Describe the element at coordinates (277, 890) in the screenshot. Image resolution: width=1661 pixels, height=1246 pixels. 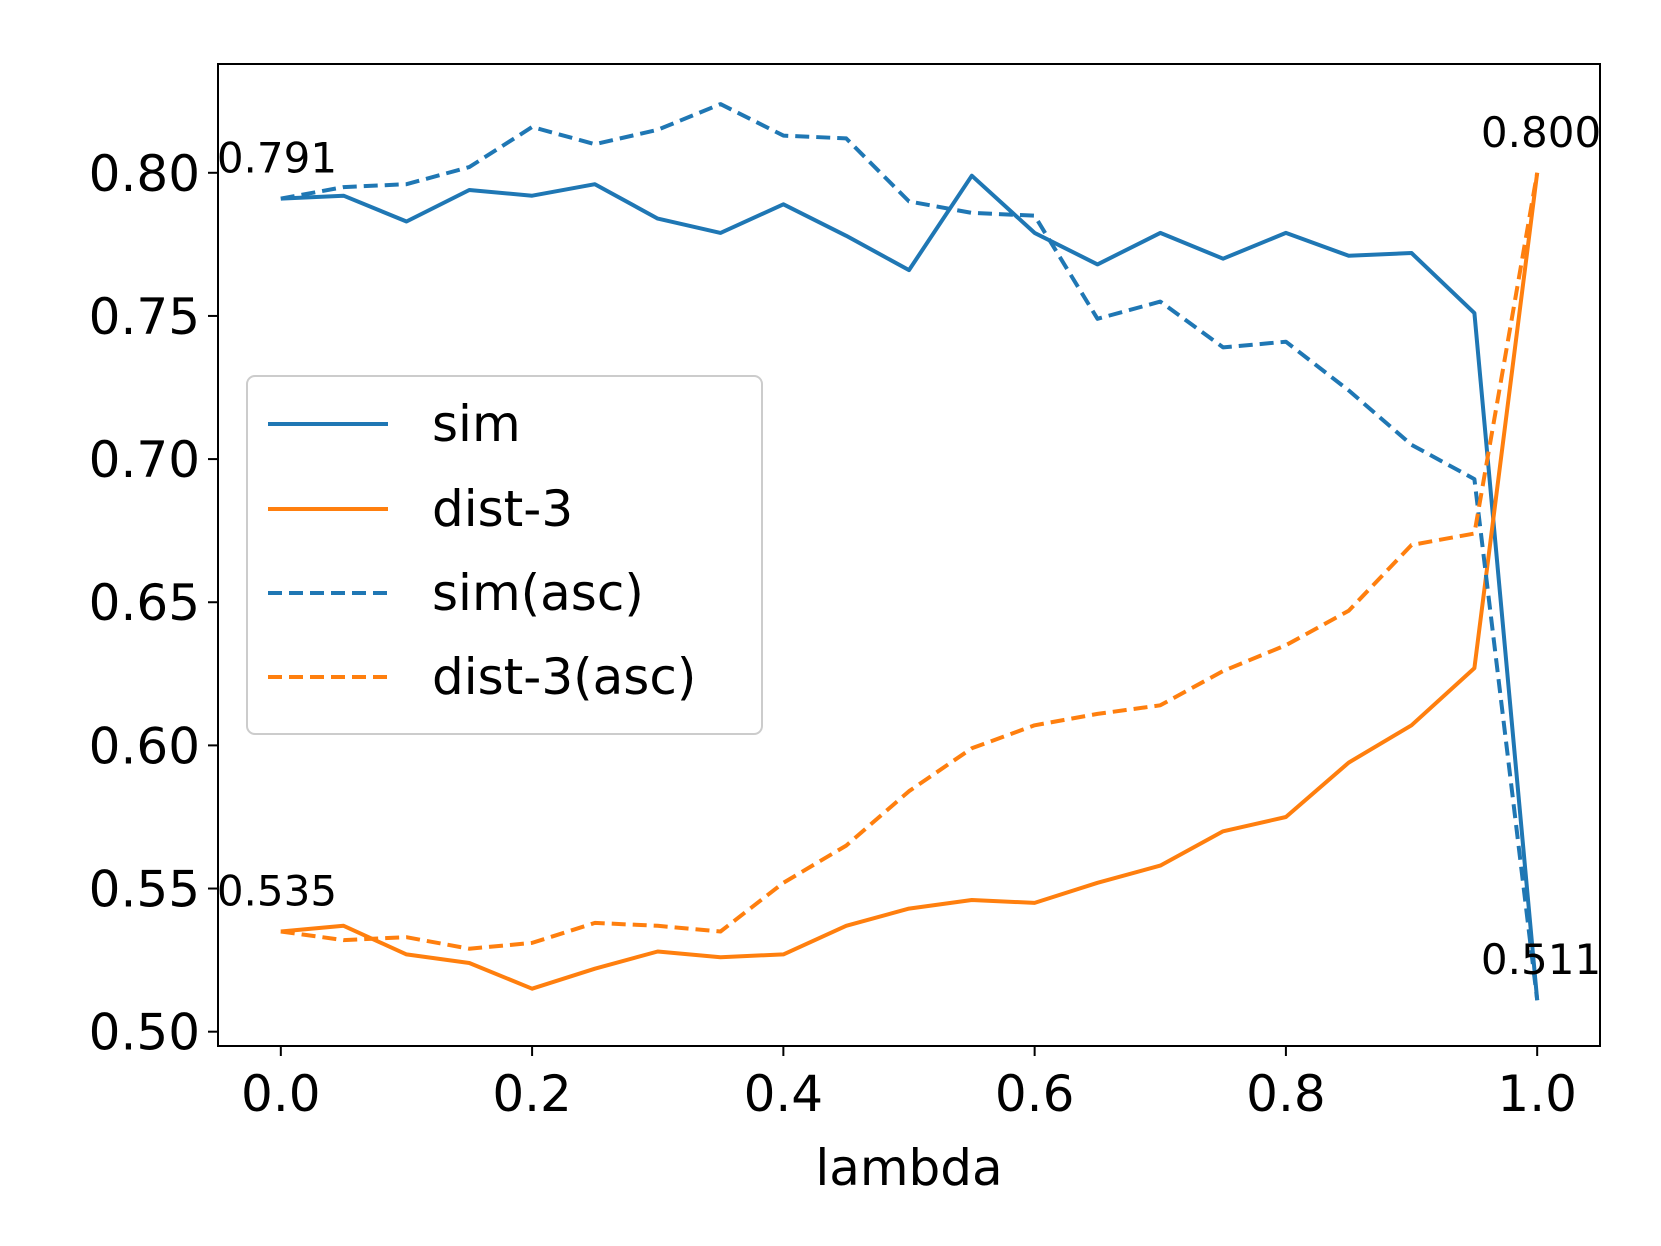
I see `value-annotation: 0.535` at that location.